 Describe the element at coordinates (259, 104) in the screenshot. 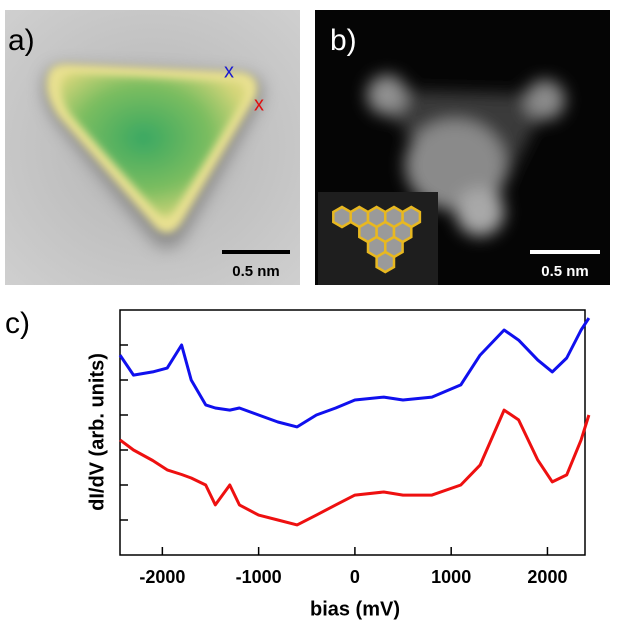

I see `marker-red: x` at that location.